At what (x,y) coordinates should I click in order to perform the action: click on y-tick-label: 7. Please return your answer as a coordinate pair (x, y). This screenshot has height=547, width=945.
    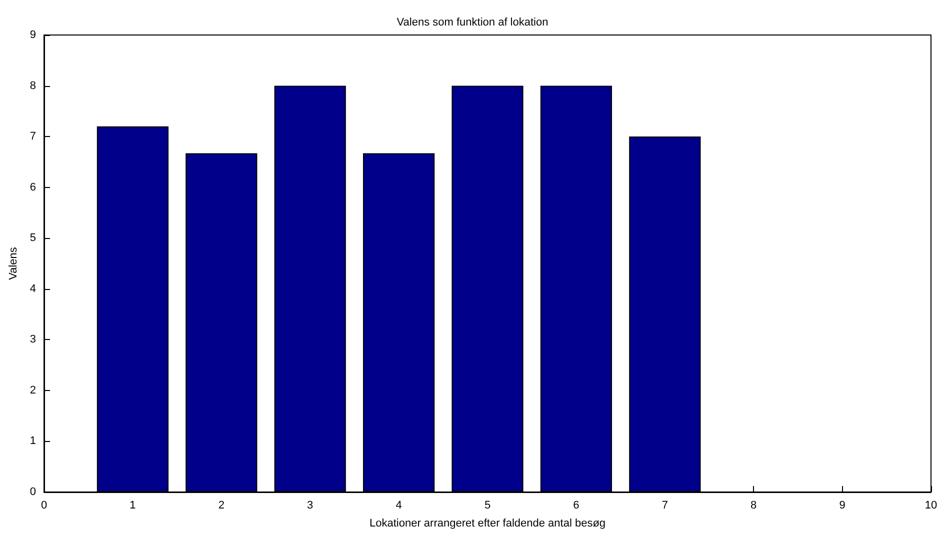
    Looking at the image, I should click on (33, 136).